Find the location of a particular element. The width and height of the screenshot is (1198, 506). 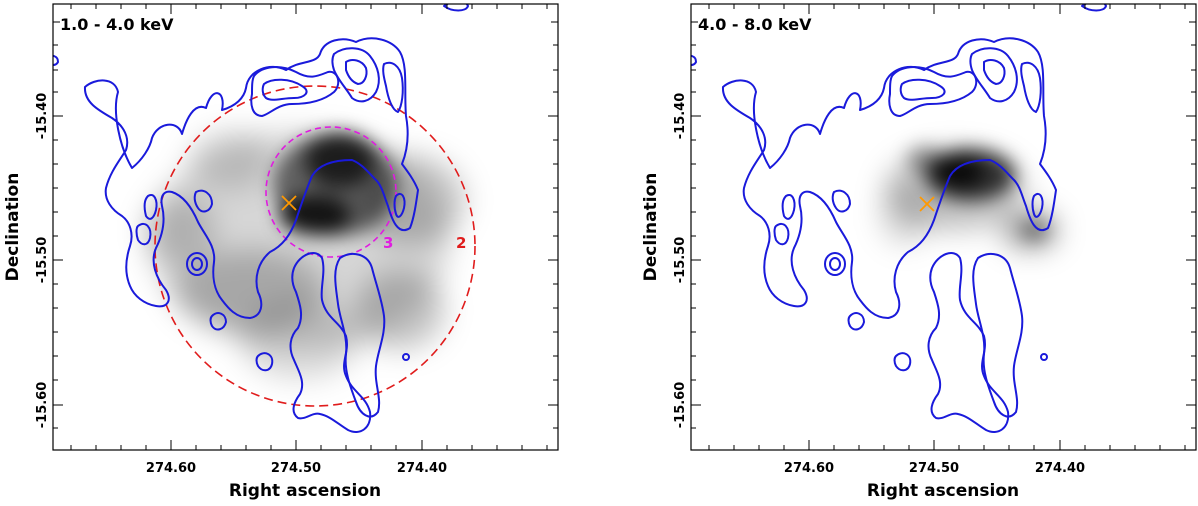

x-tick-label-left-0: 274.60 is located at coordinates (171, 468).